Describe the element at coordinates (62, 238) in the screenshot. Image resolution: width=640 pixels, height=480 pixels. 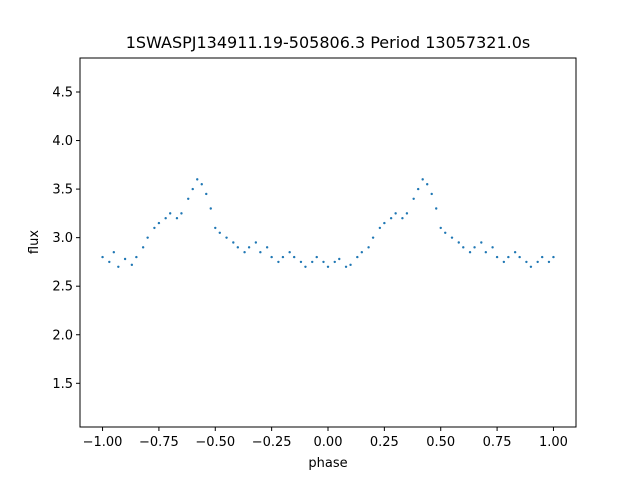
I see `y-tick-label: 3.0` at that location.